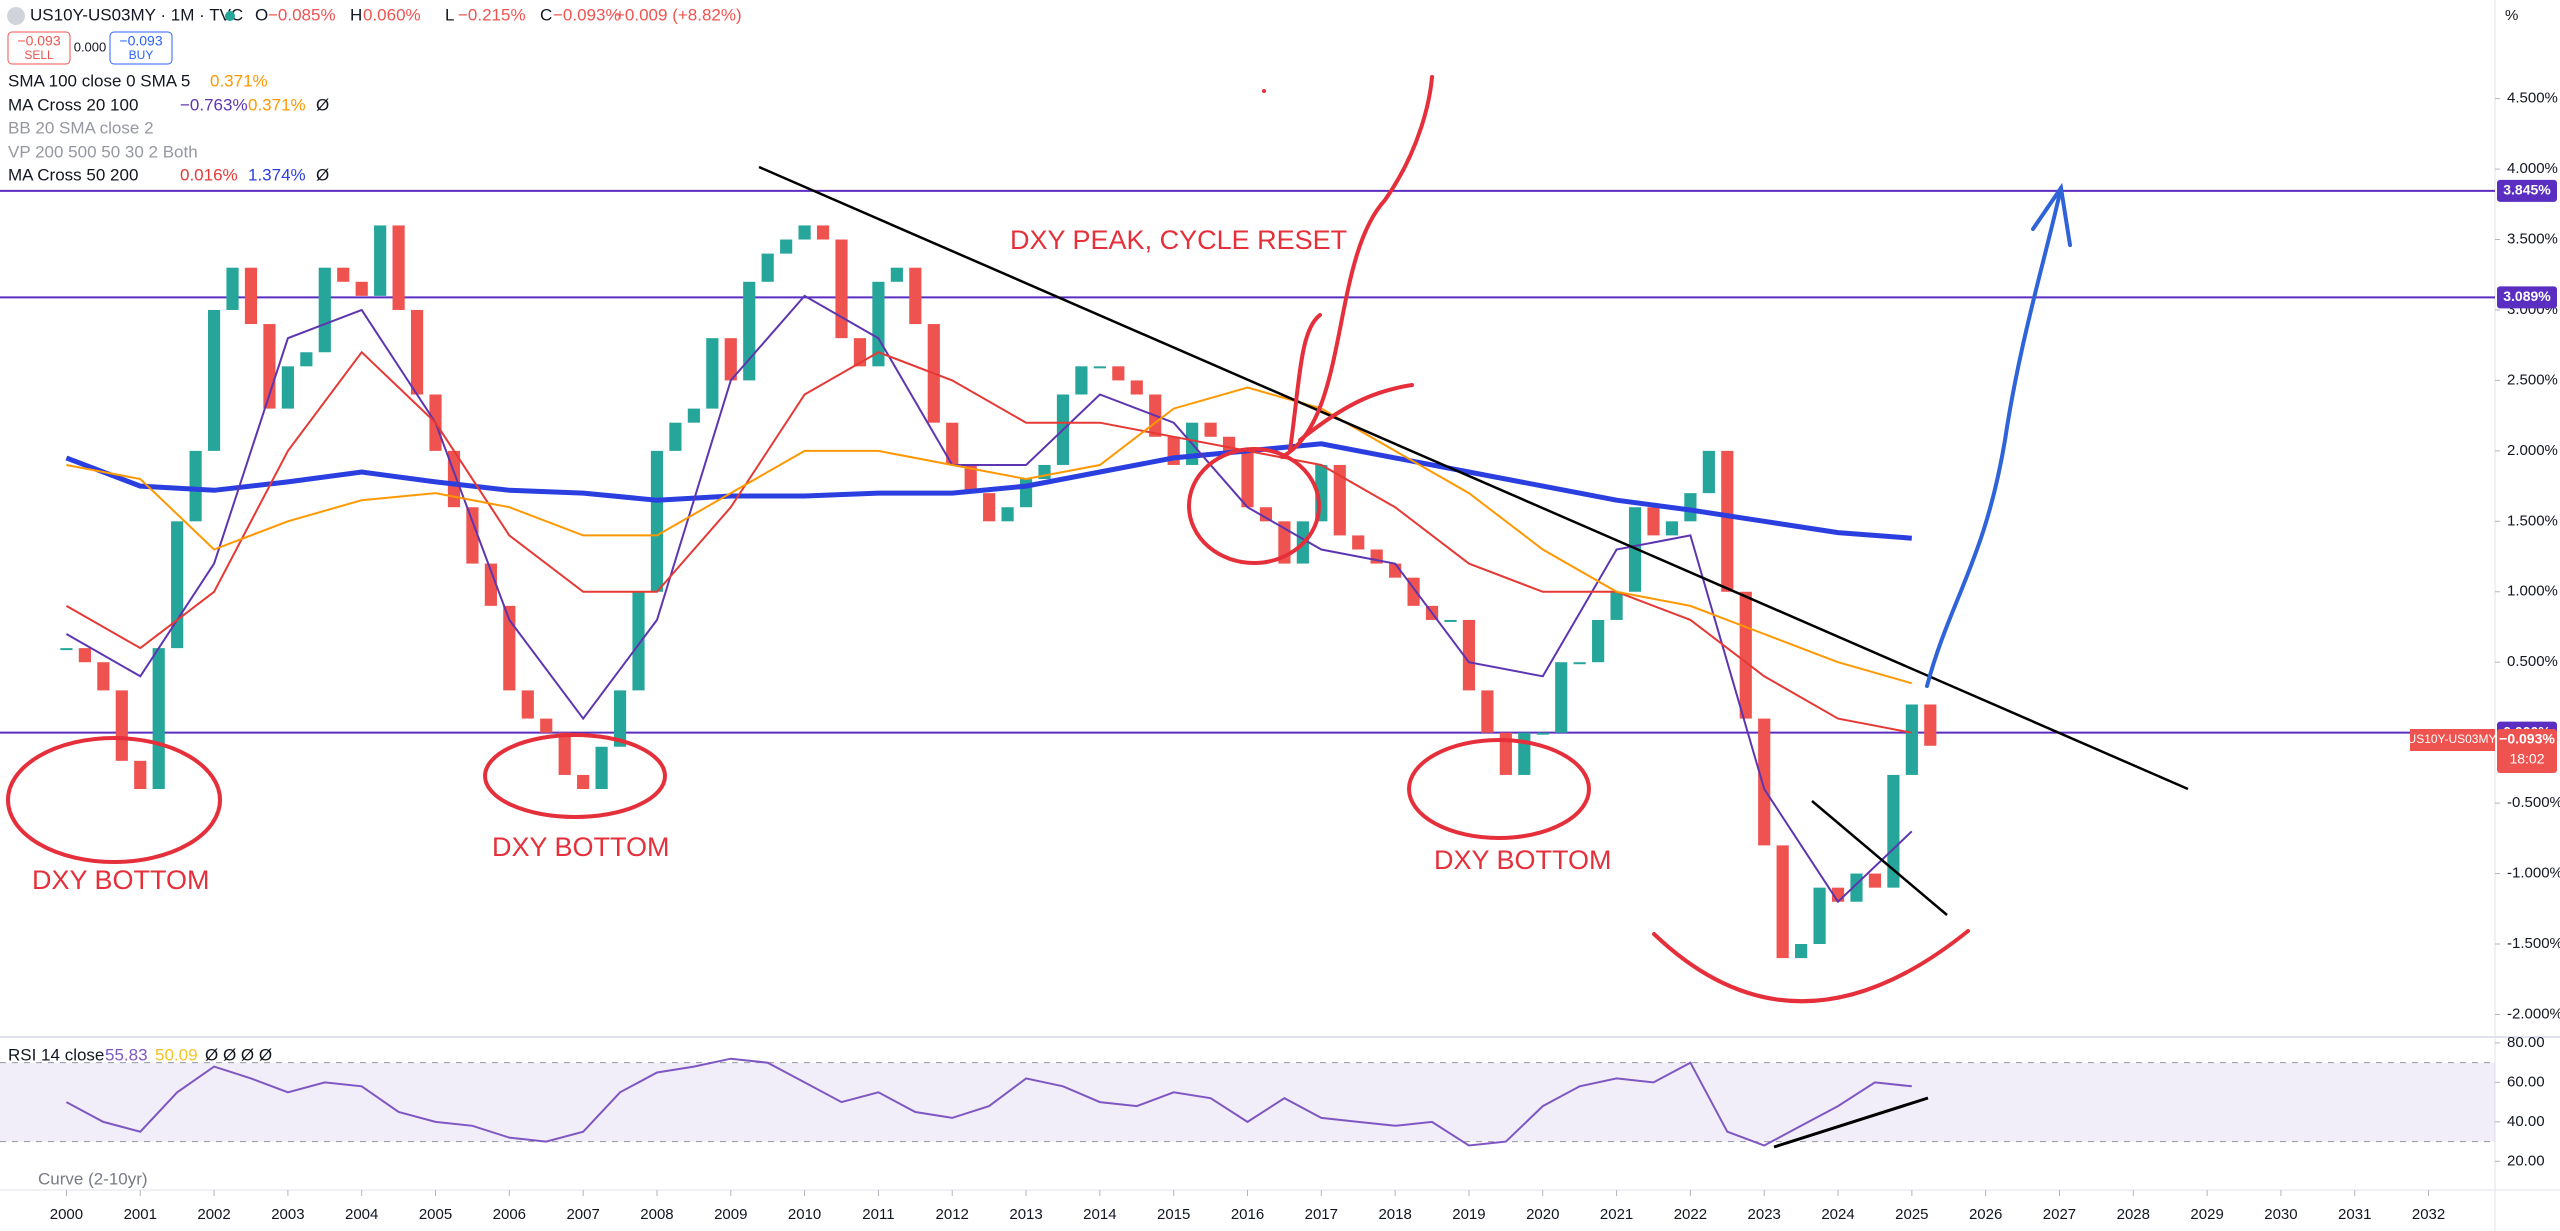  What do you see at coordinates (38, 41) in the screenshot?
I see `sell-price: −0.093` at bounding box center [38, 41].